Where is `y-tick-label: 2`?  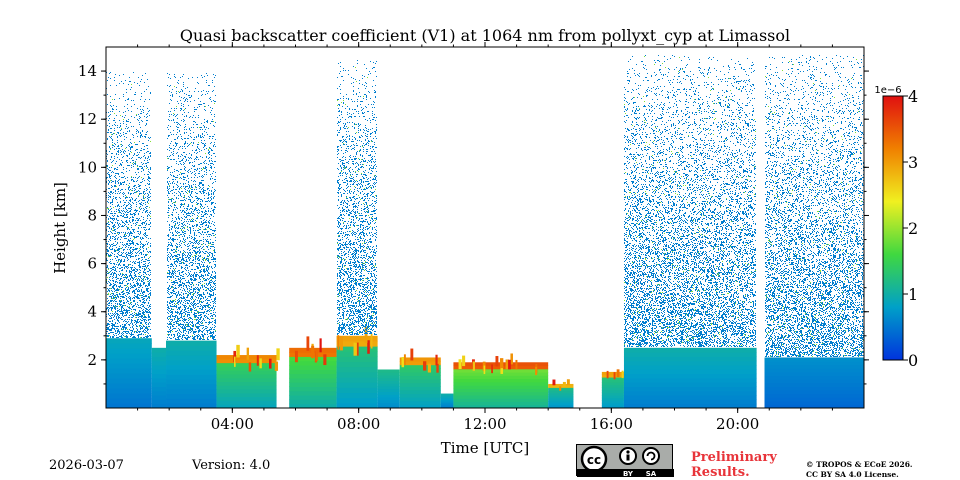 y-tick-label: 2 is located at coordinates (92, 360).